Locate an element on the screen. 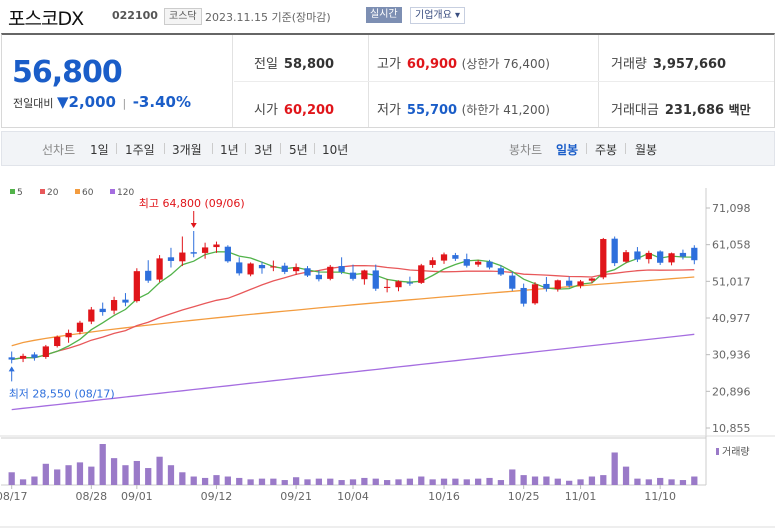 The width and height of the screenshot is (775, 529). volume-legend-mark is located at coordinates (717, 451).